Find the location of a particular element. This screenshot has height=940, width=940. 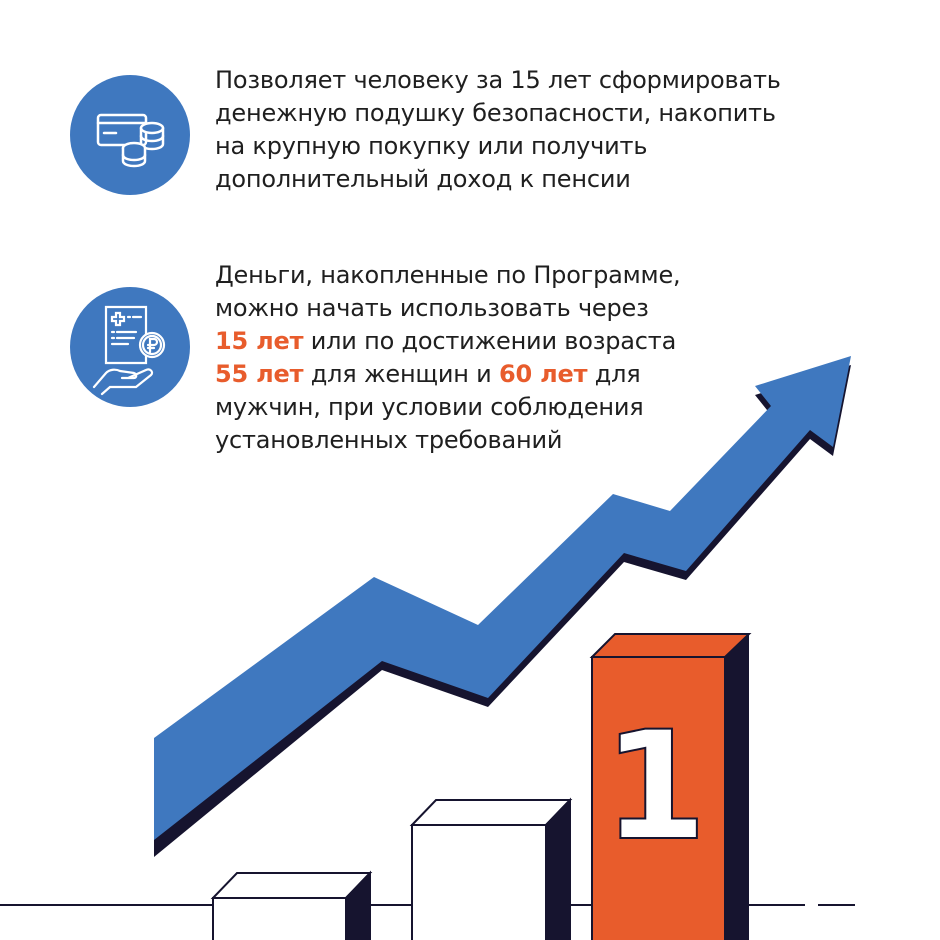

usage-line: мужчин, при условии соблюдения is located at coordinates (429, 407).